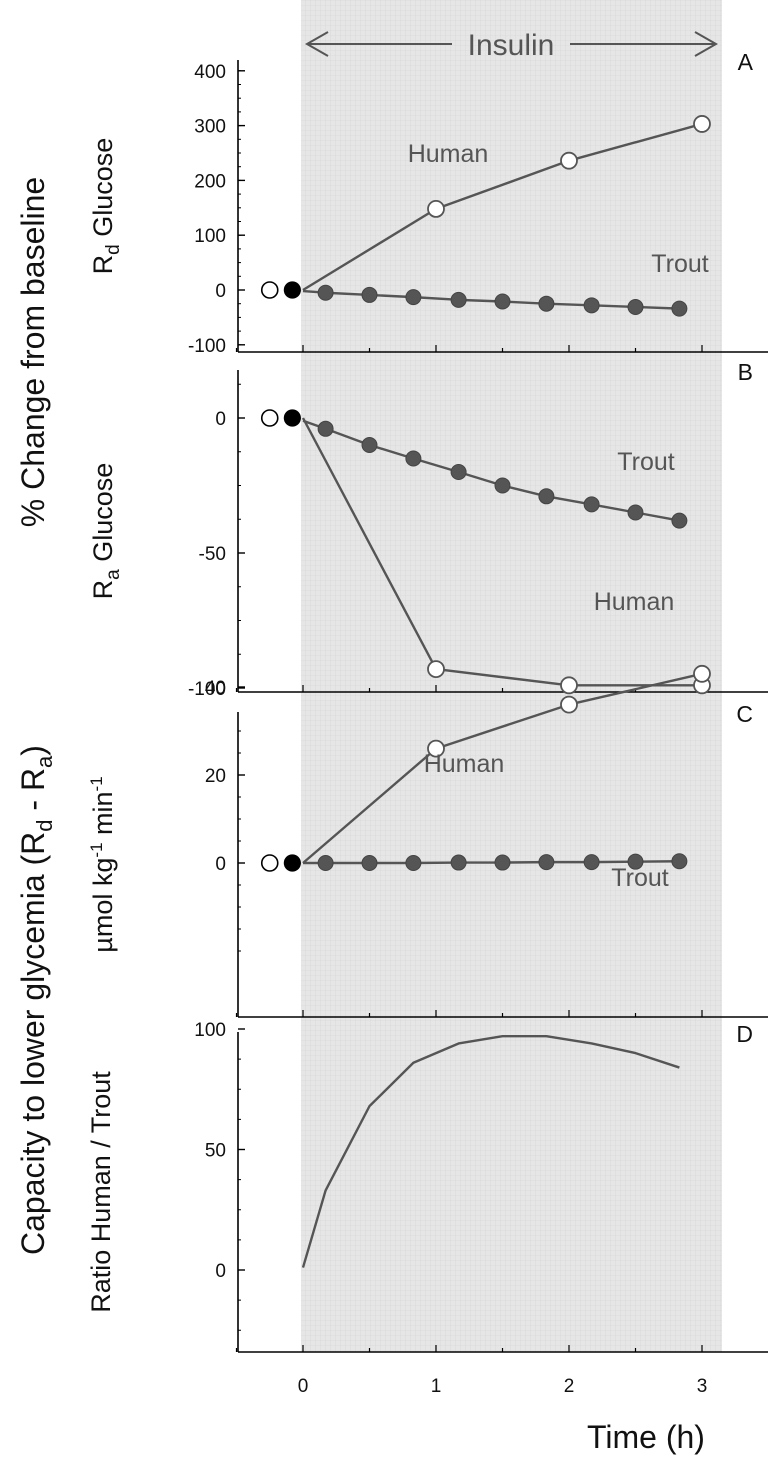 This screenshot has height=1460, width=768. What do you see at coordinates (744, 714) in the screenshot?
I see `panel-letter: C` at bounding box center [744, 714].